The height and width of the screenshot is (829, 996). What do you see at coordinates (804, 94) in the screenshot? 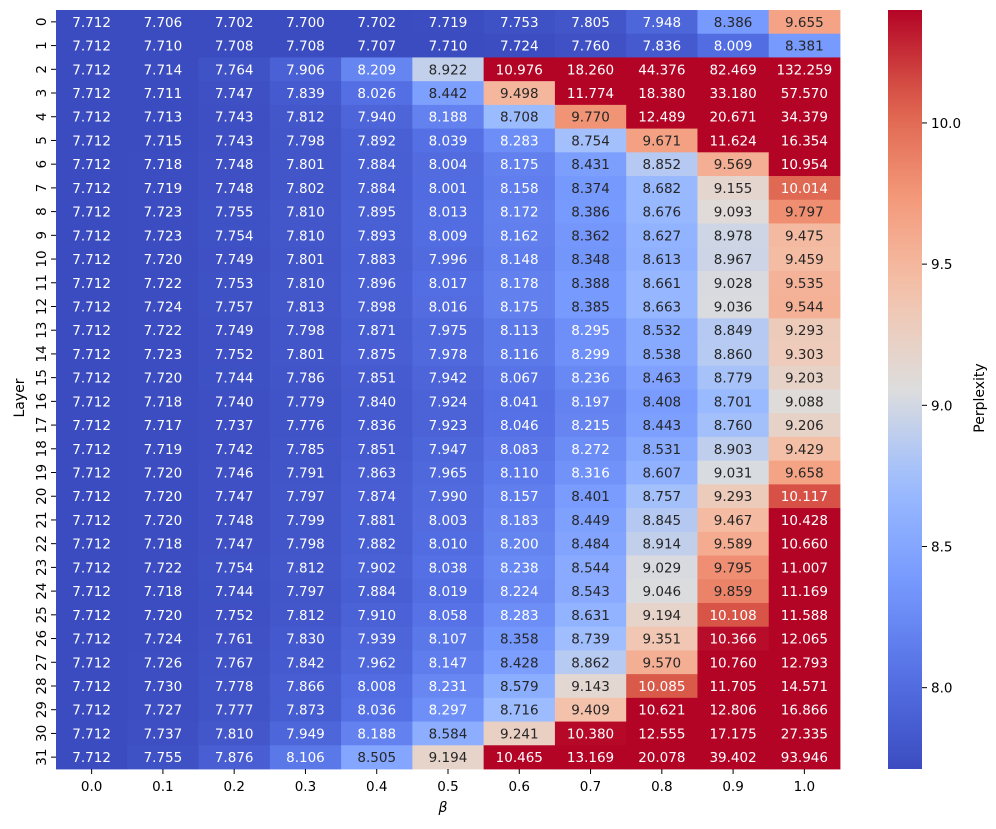
I see `cell-label: 57.570` at bounding box center [804, 94].